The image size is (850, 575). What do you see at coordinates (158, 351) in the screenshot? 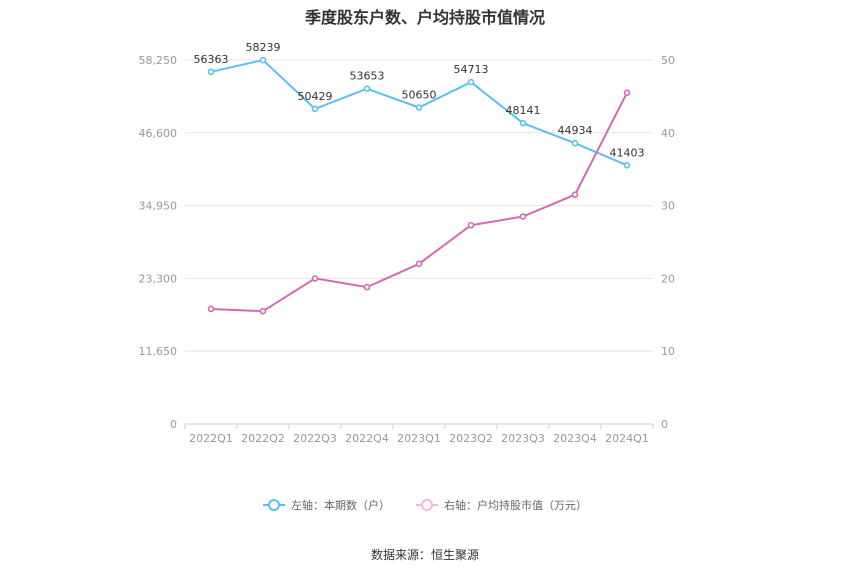
I see `left-tick-label: 11,650` at bounding box center [158, 351].